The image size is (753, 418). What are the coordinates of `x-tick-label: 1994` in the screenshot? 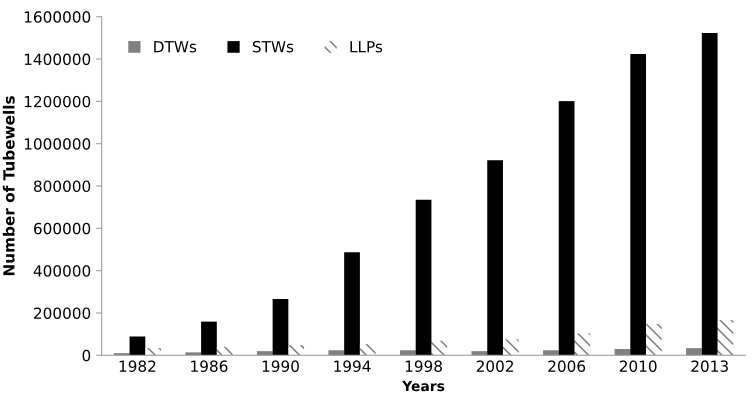 It's located at (352, 366).